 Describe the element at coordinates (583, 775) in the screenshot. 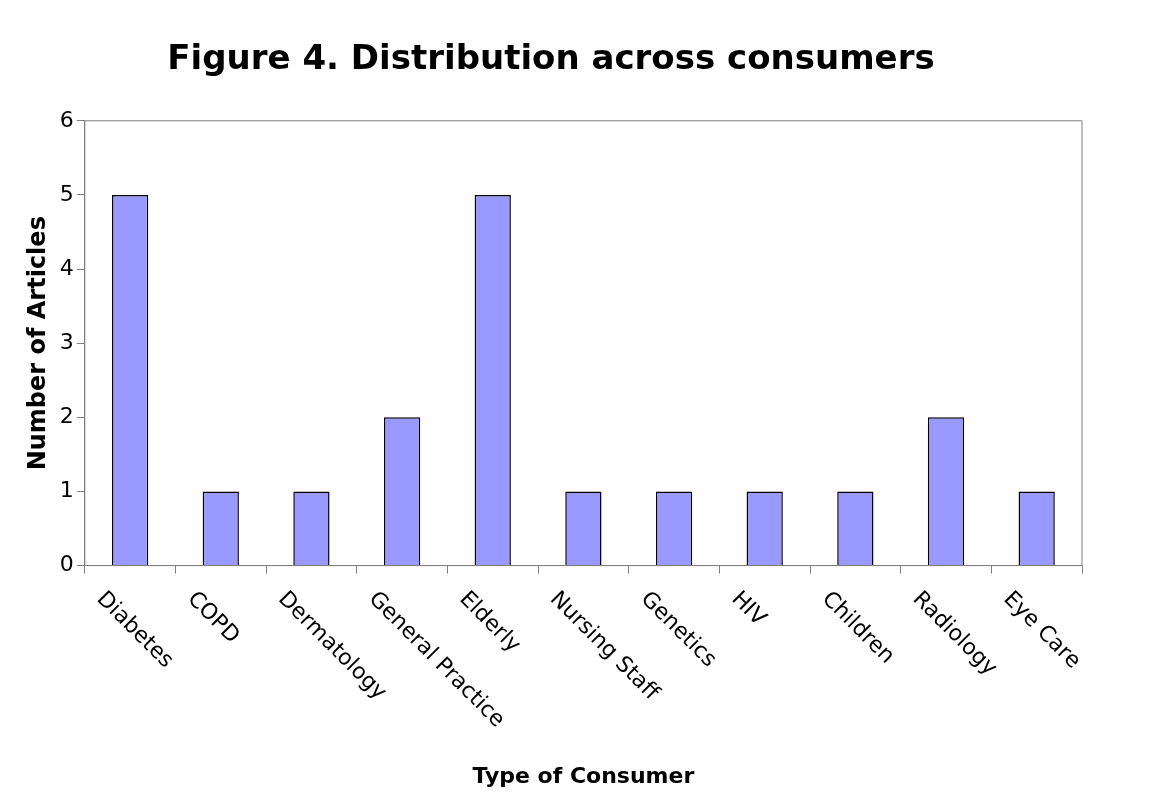

I see `x-axis-title: Type of Consumer` at that location.